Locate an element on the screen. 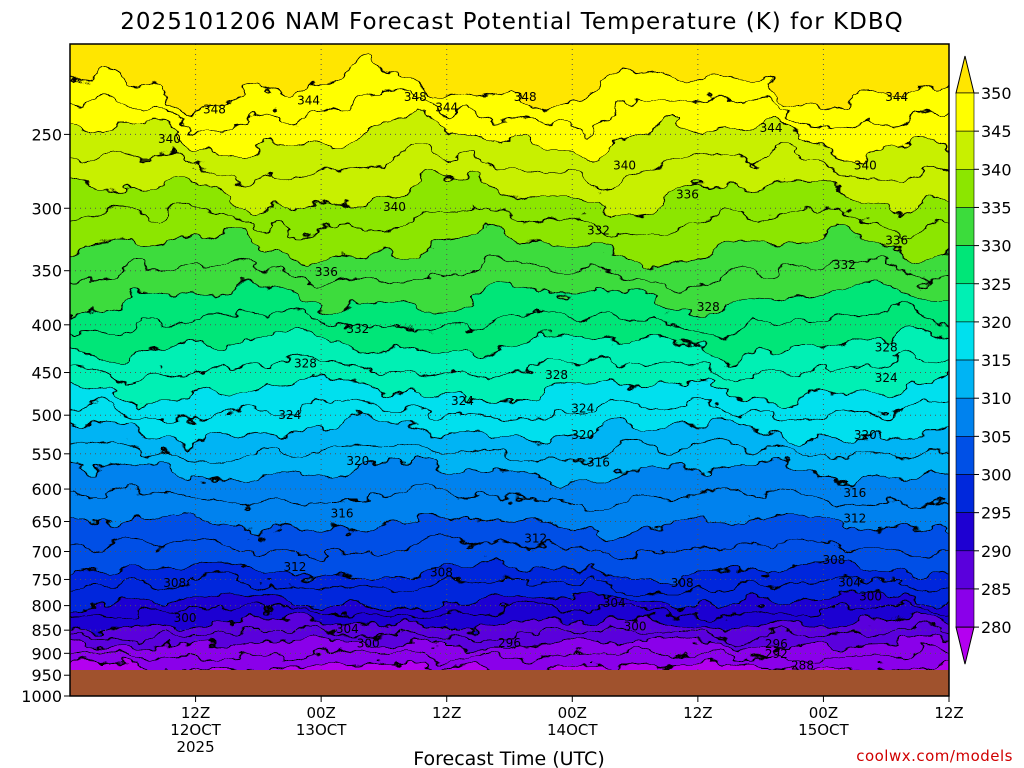  y-tick-label: 300 is located at coordinates (46, 208).